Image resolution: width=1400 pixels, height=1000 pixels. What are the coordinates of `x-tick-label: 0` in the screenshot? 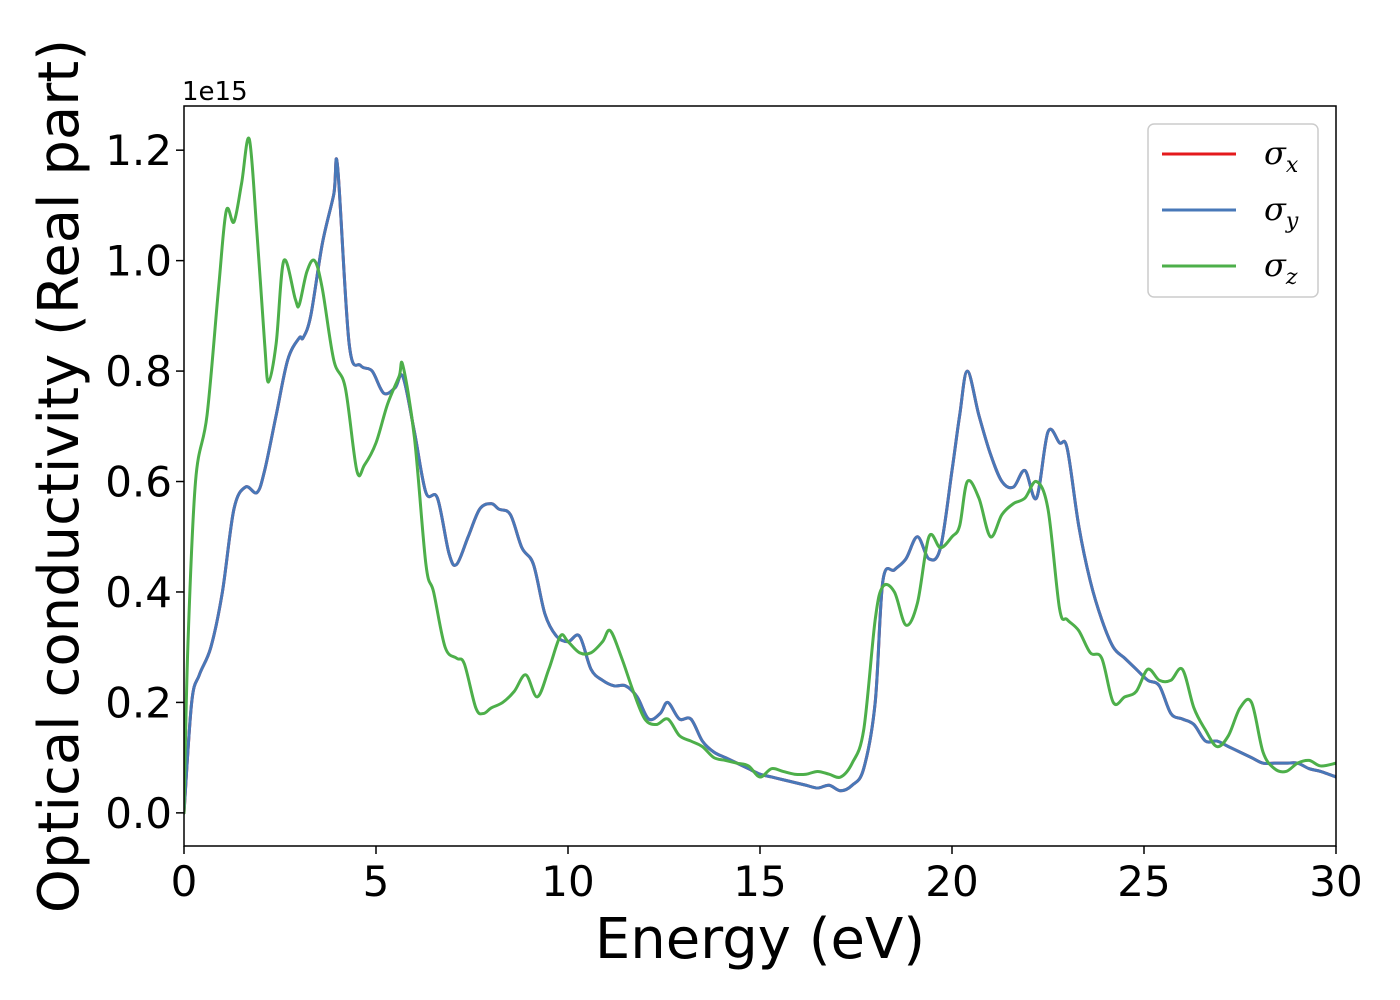 It's located at (184, 881).